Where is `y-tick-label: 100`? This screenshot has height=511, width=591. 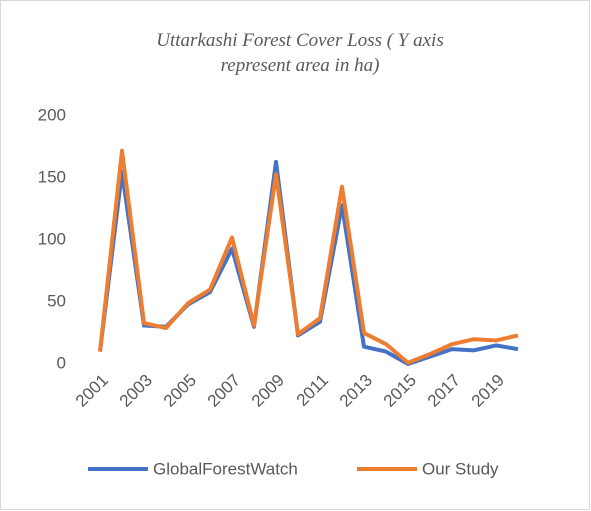
y-tick-label: 100 is located at coordinates (52, 238).